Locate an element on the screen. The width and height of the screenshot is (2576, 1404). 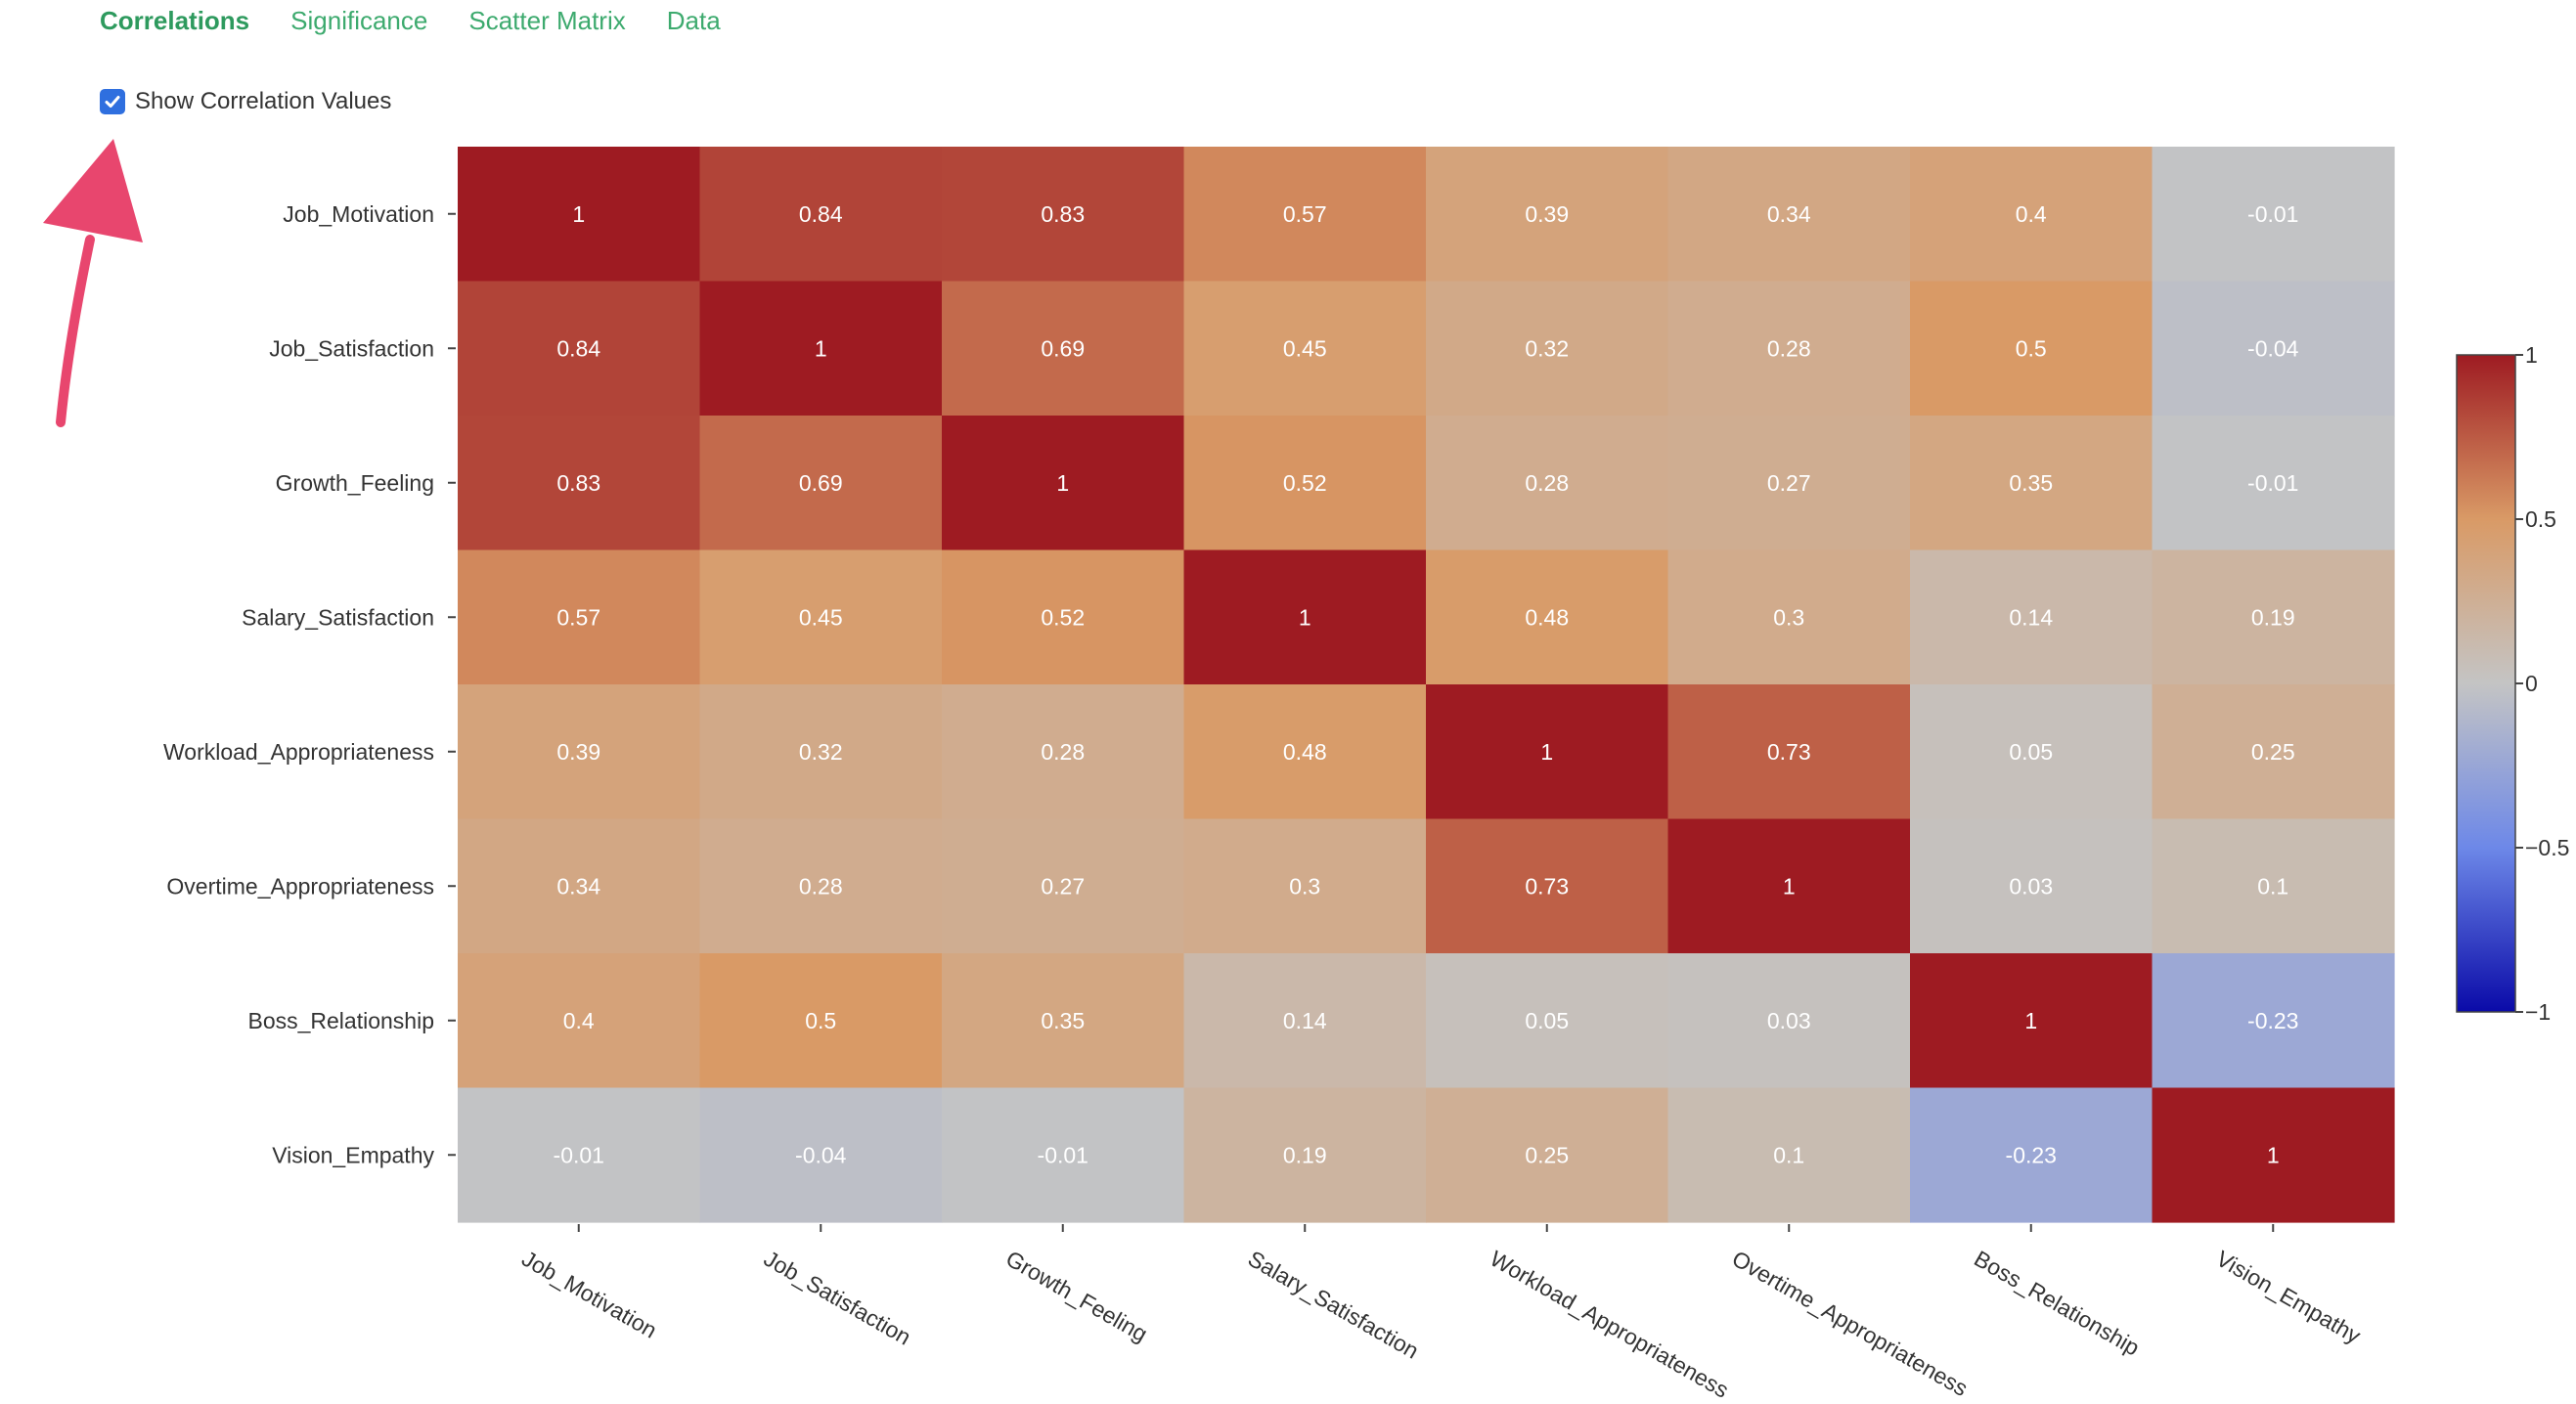
cell-value-label: 0.83 is located at coordinates (578, 483).